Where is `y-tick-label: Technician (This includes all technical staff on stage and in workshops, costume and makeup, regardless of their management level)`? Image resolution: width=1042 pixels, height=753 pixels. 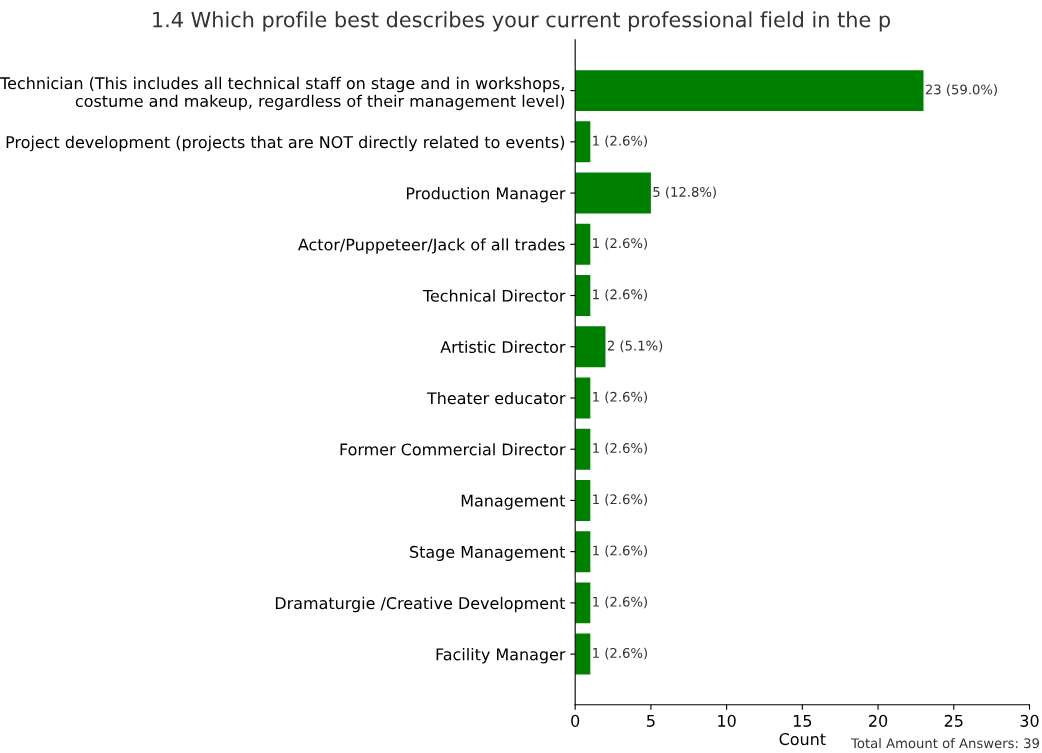 y-tick-label: Technician (This includes all technical staff on stage and in workshops, costume and makeup, regardless of their management level) is located at coordinates (282, 93).